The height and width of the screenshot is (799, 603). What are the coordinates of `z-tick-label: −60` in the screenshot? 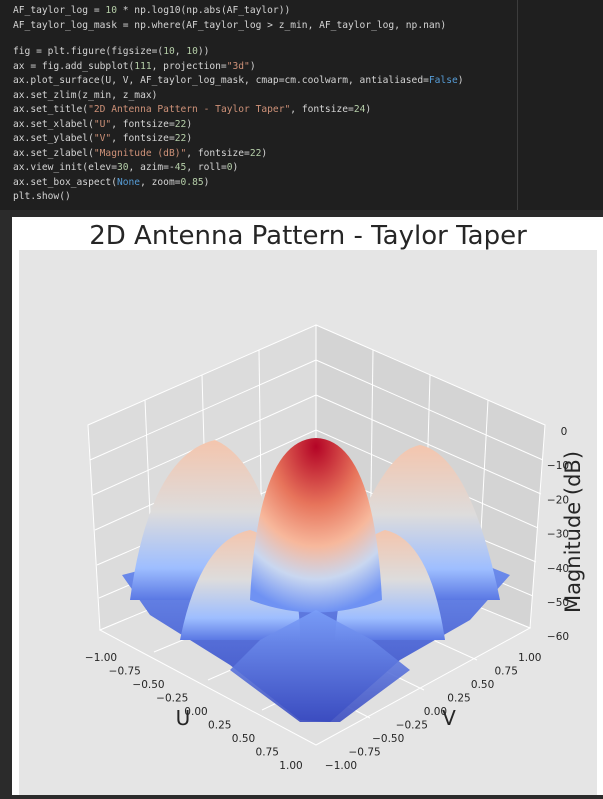 It's located at (558, 637).